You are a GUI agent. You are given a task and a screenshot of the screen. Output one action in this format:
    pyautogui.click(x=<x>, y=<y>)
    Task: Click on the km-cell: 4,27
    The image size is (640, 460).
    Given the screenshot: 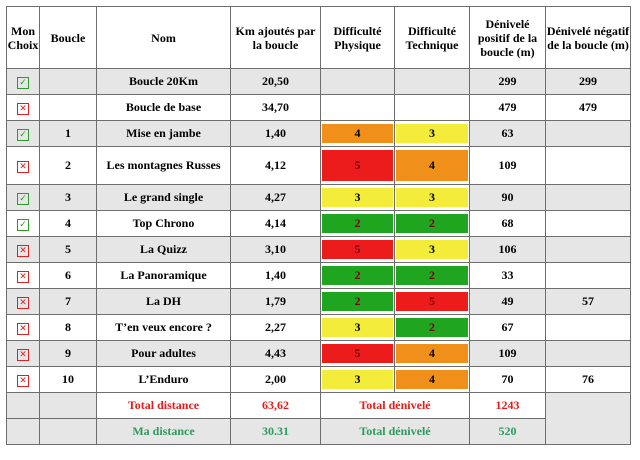 What is the action you would take?
    pyautogui.click(x=275, y=197)
    